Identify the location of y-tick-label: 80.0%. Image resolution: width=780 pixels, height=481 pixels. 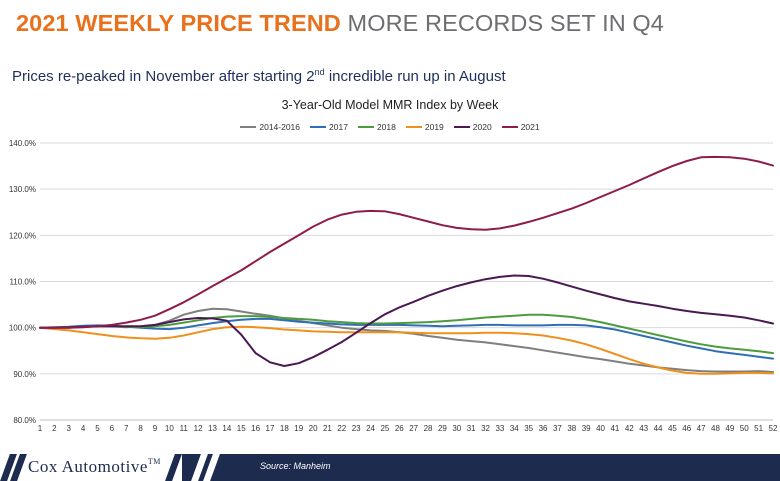
(24, 420).